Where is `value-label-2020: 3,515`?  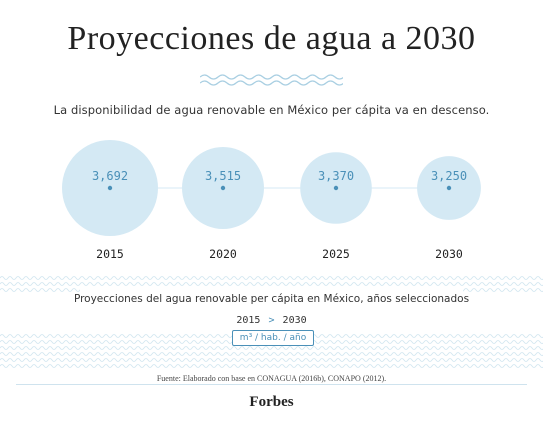
value-label-2020: 3,515 is located at coordinates (223, 176).